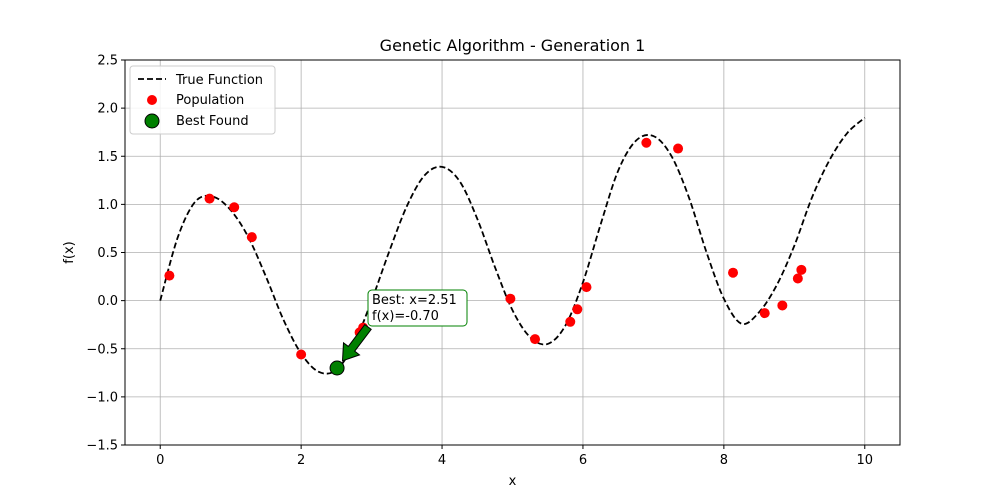  What do you see at coordinates (102, 349) in the screenshot?
I see `y-tick-label: −0.5` at bounding box center [102, 349].